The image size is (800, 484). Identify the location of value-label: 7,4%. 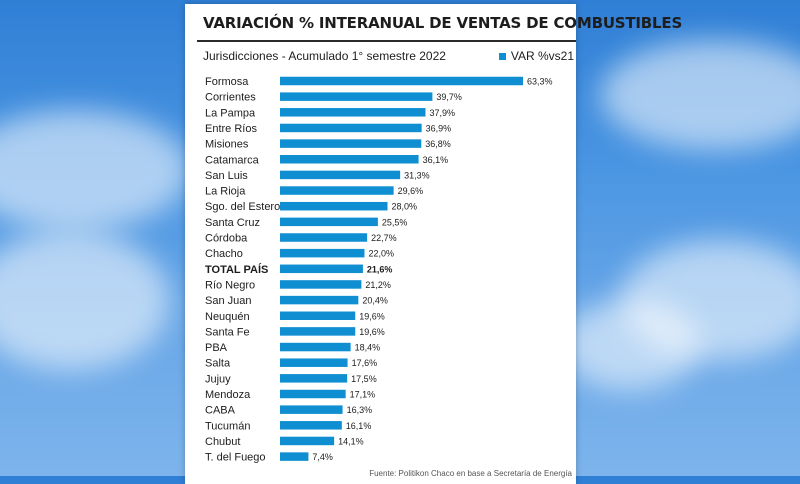
(322, 457).